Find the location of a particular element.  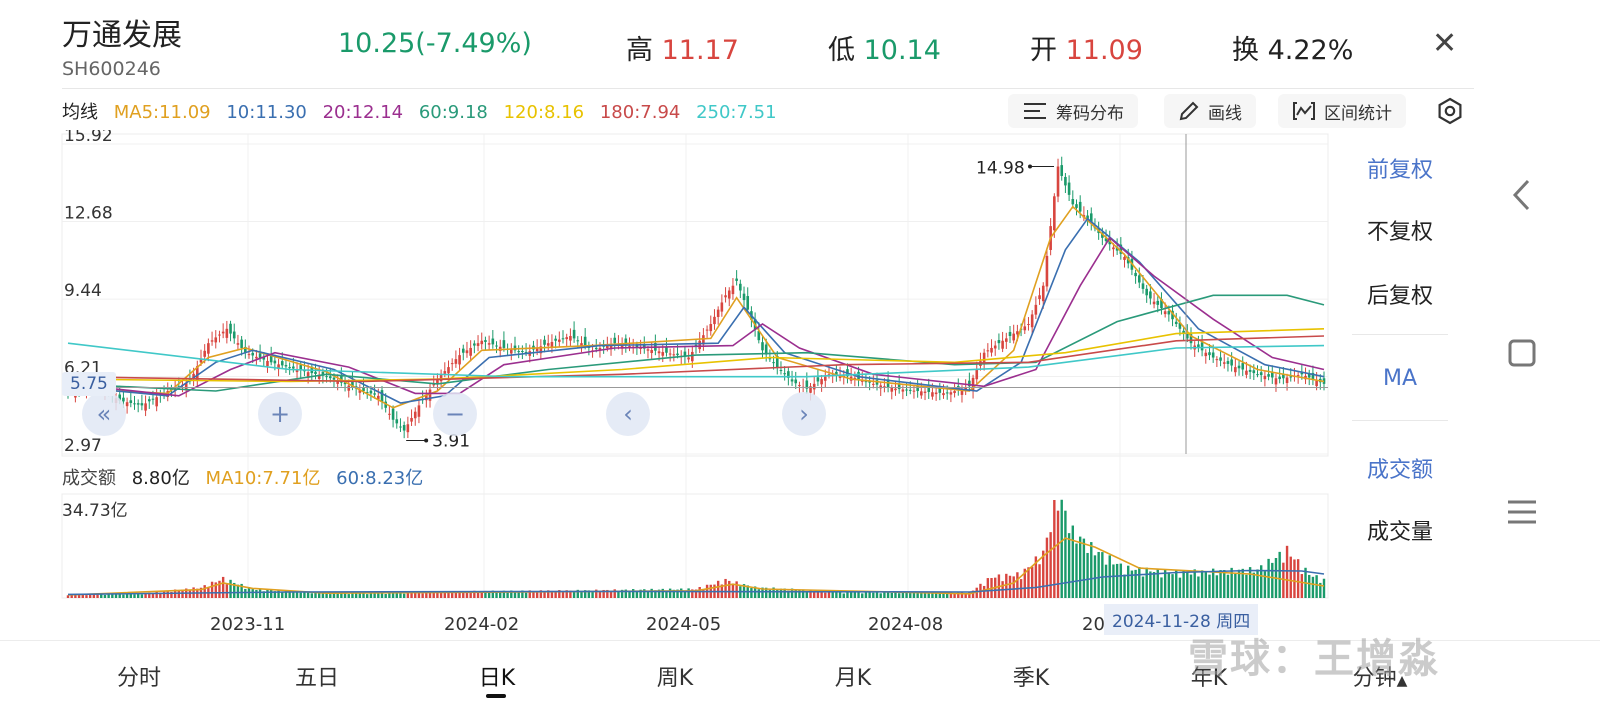

min-price-label: 3.91 is located at coordinates (451, 442).